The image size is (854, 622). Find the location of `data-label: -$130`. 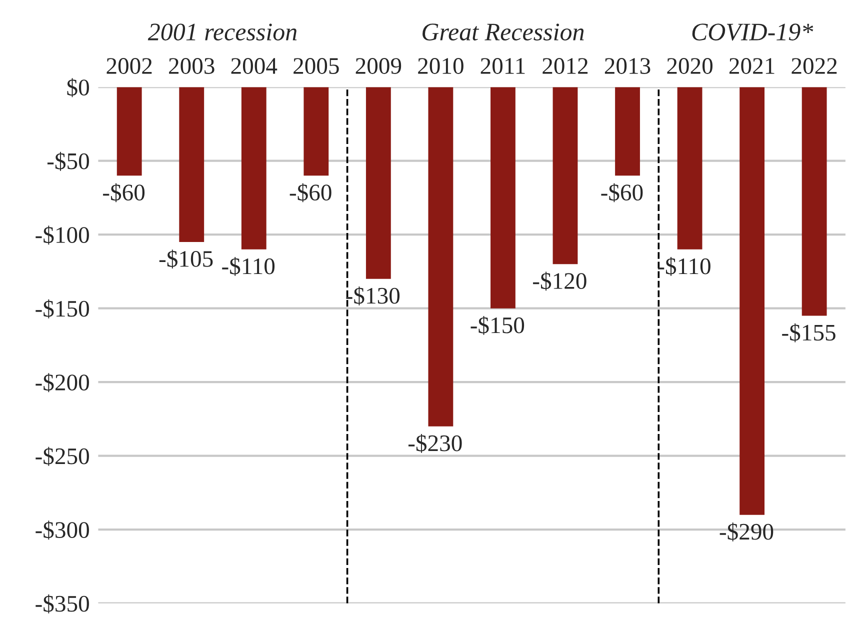

data-label: -$130 is located at coordinates (373, 296).